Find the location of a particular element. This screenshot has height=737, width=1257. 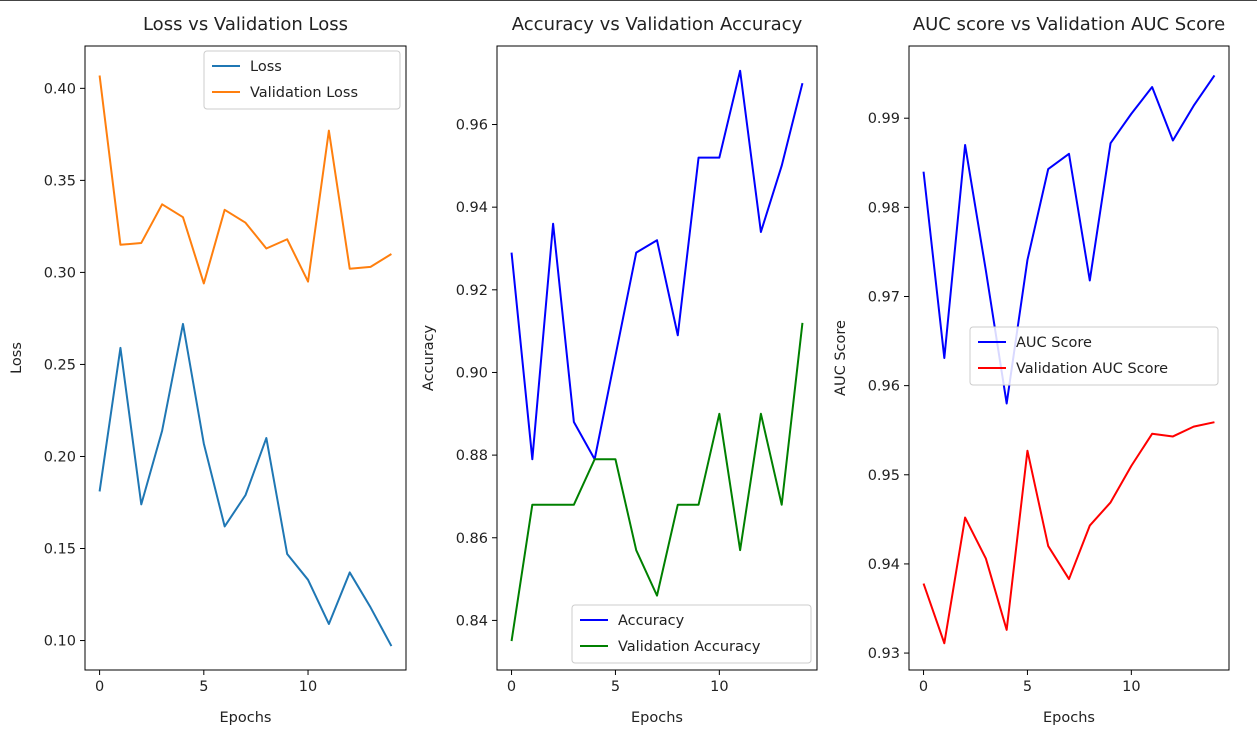

y-tick-label: 0.25 is located at coordinates (60, 365).